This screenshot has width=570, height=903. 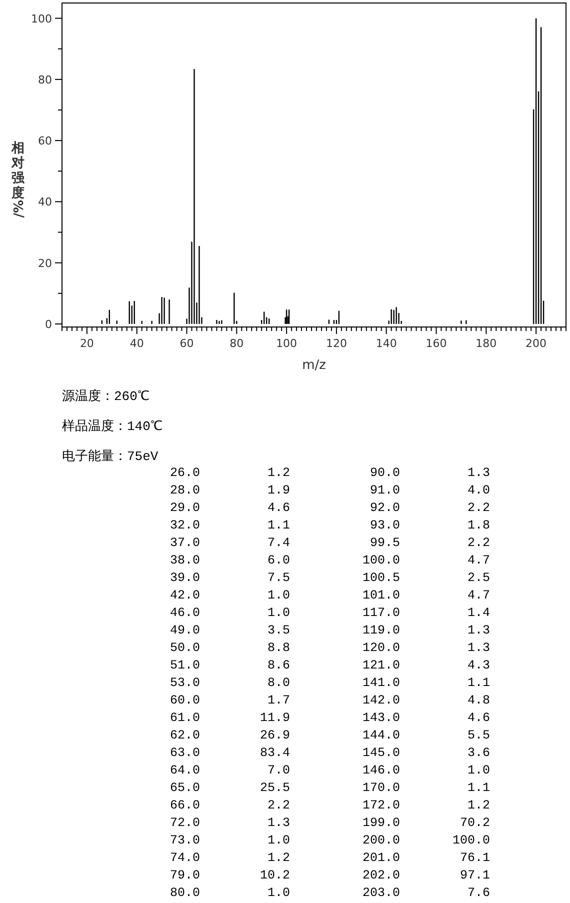 I want to click on text: 42.0, so click(x=185, y=595).